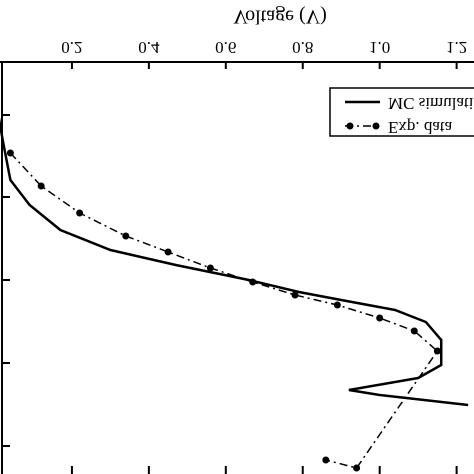  Describe the element at coordinates (280, 16) in the screenshot. I see `x-axis-label: Voltage (V)` at that location.